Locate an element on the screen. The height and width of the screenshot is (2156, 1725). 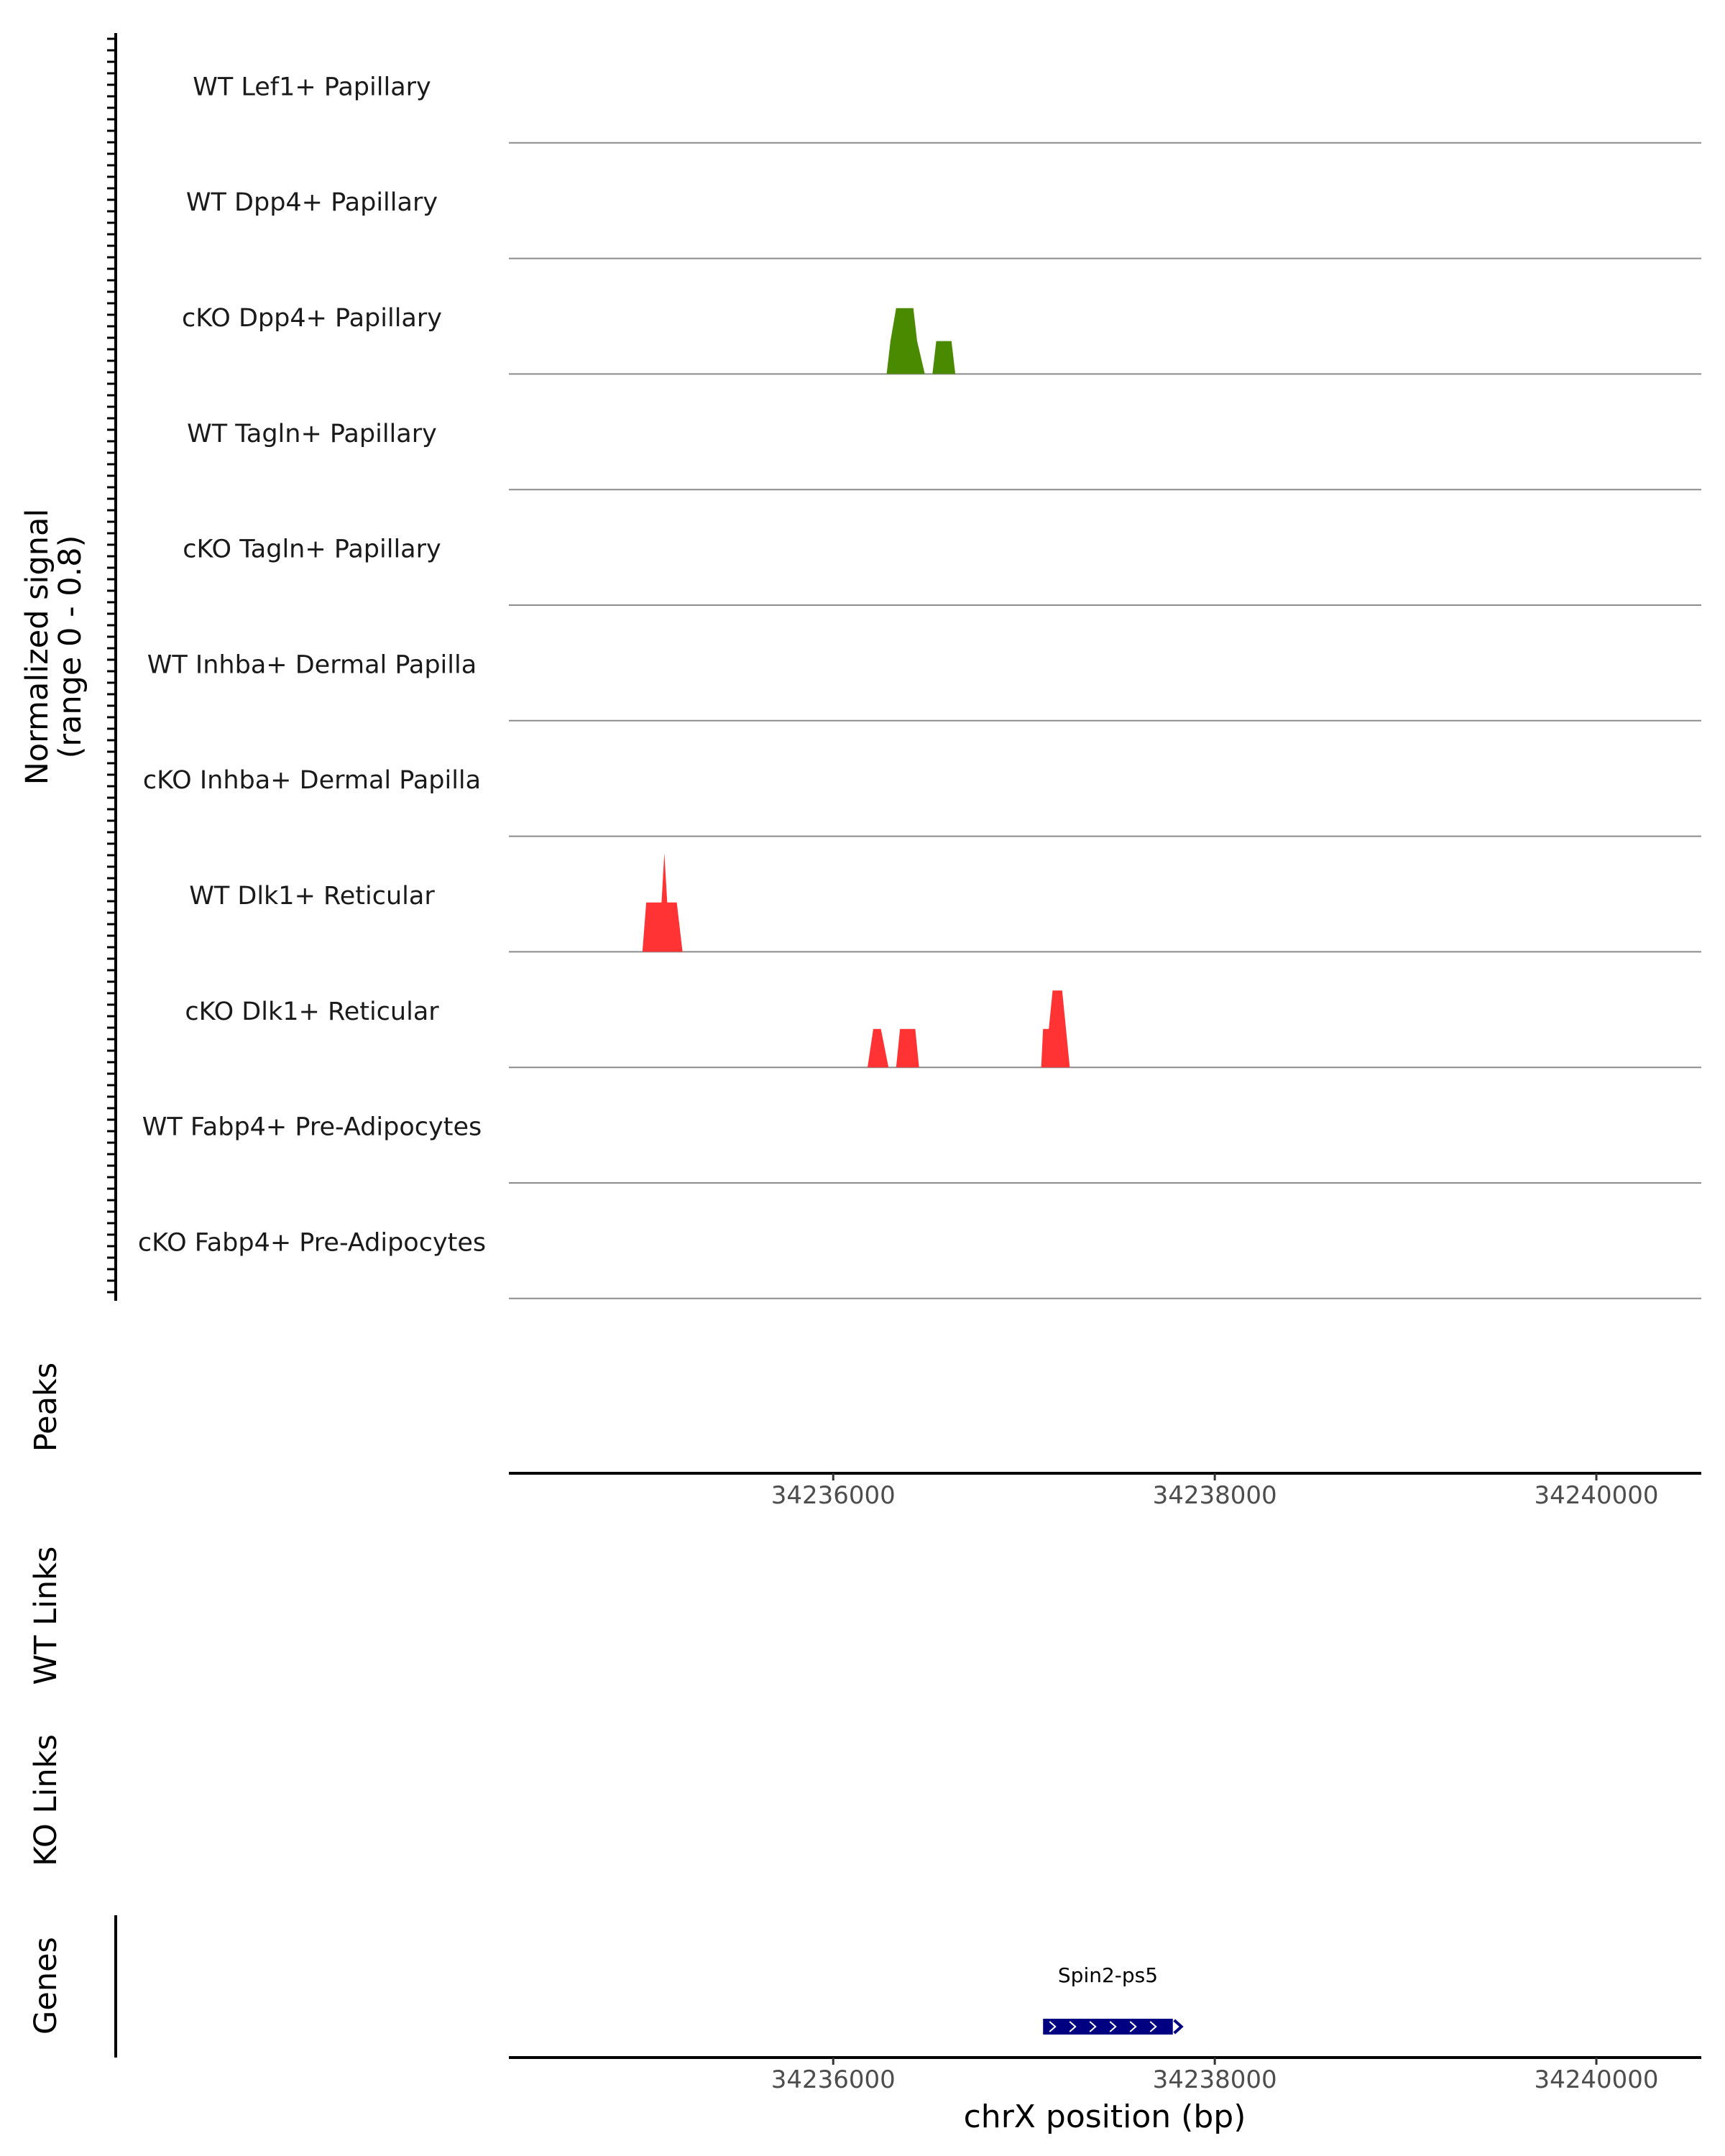
wt-links-track-title: WT Links is located at coordinates (46, 1616).